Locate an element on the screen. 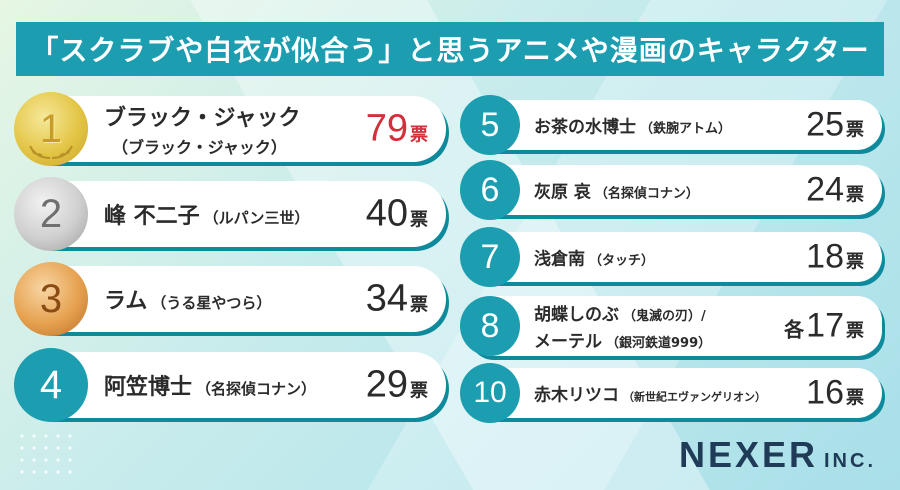 The width and height of the screenshot is (900, 490). rank-number: 5 is located at coordinates (490, 124).